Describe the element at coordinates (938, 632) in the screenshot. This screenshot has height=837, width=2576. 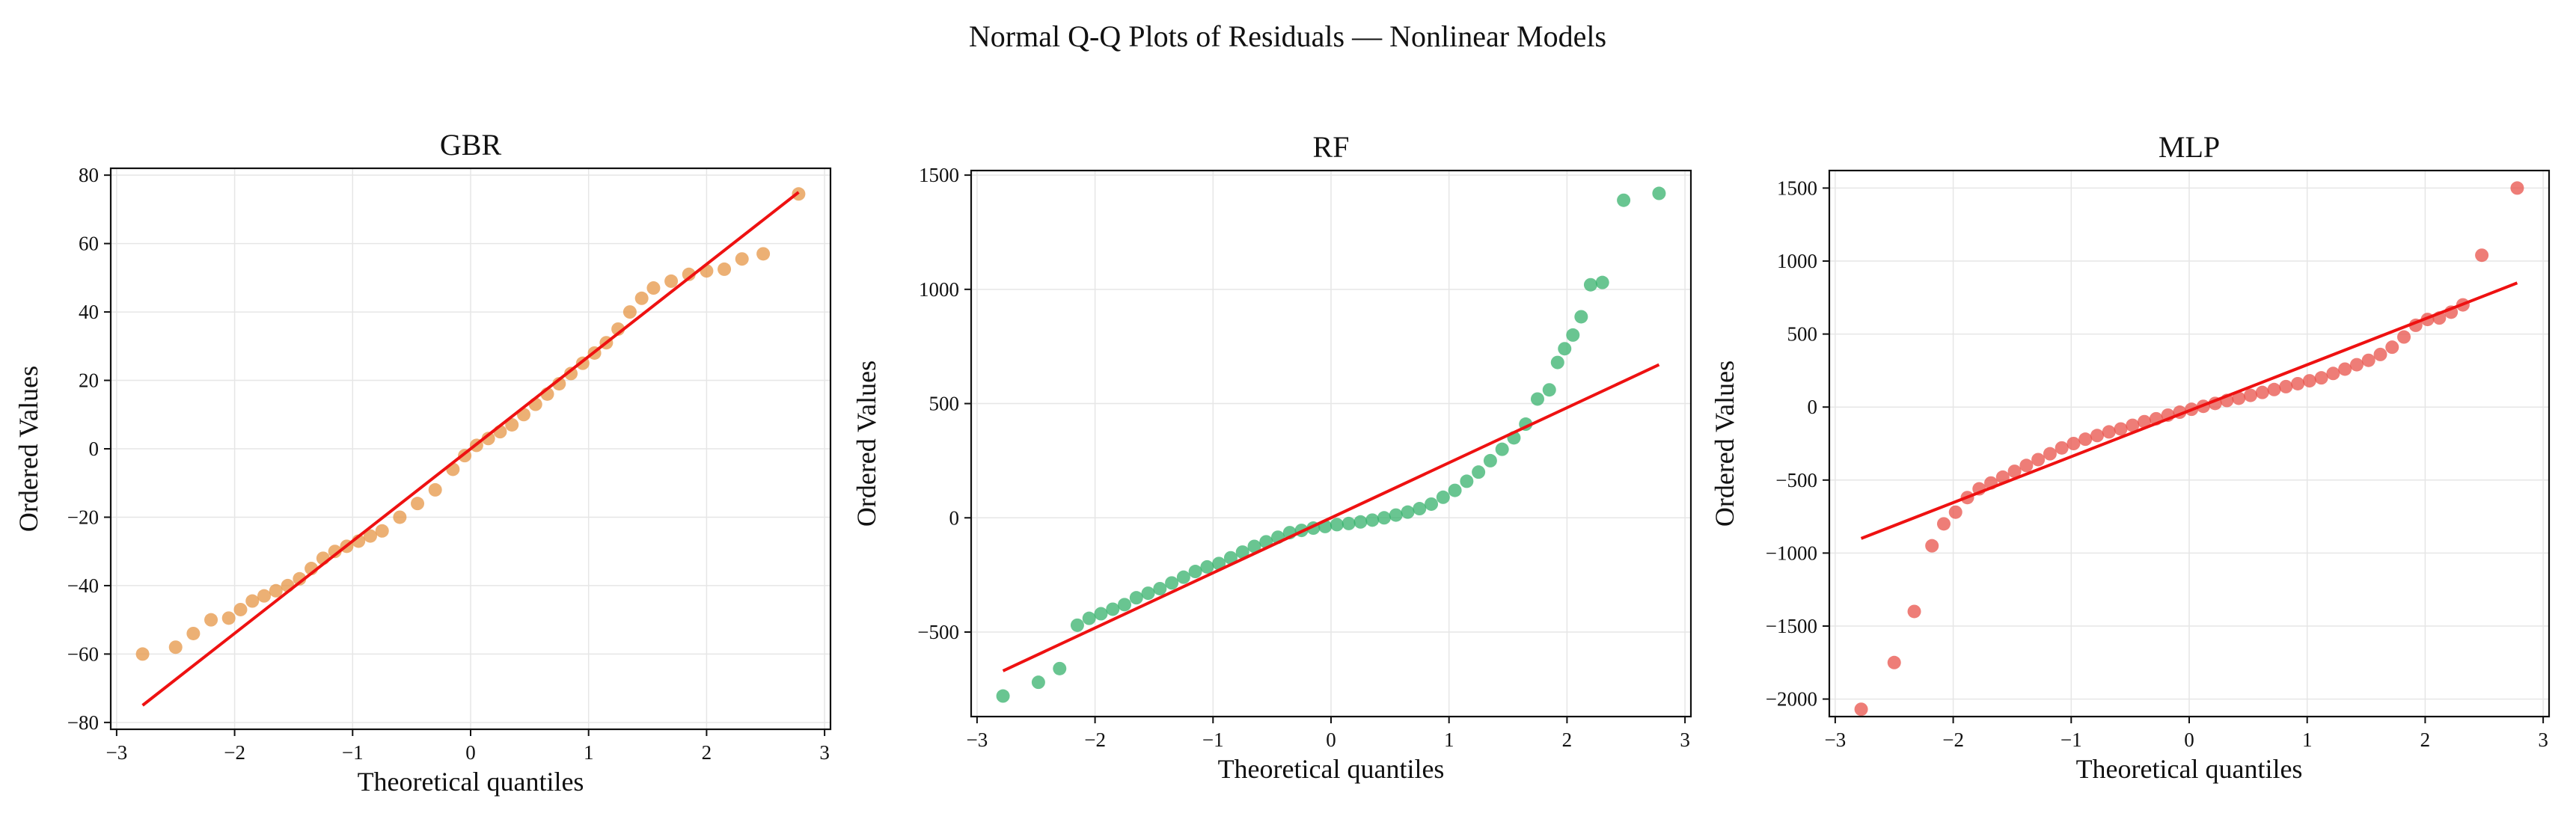
I see `y-tick-label: −500` at that location.